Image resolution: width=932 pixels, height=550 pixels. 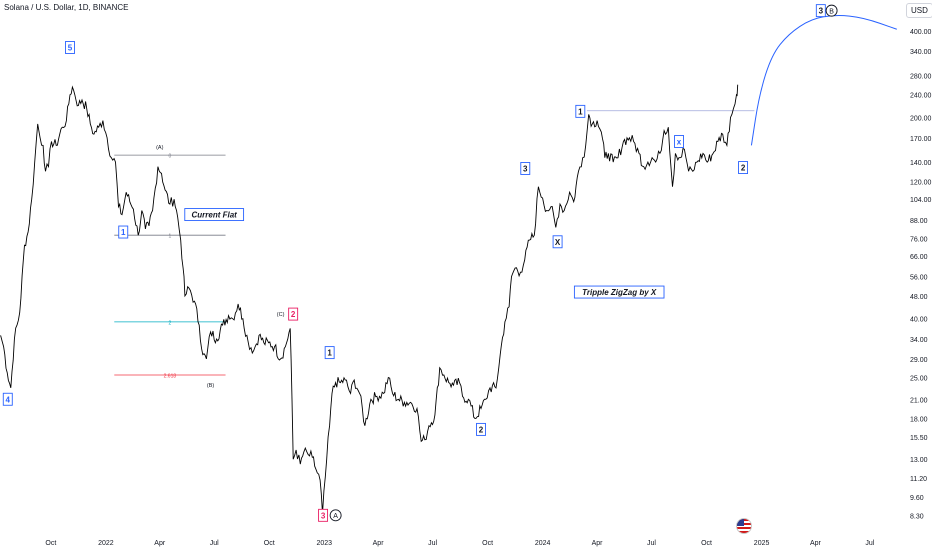 I want to click on us-flag-icon, so click(x=744, y=526).